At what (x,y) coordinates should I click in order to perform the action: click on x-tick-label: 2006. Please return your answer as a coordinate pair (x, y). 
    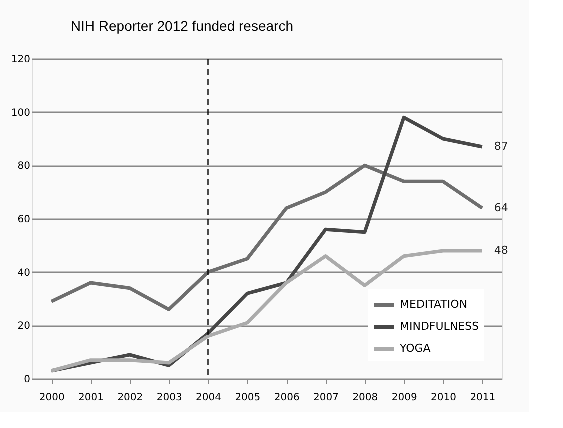
    Looking at the image, I should click on (287, 398).